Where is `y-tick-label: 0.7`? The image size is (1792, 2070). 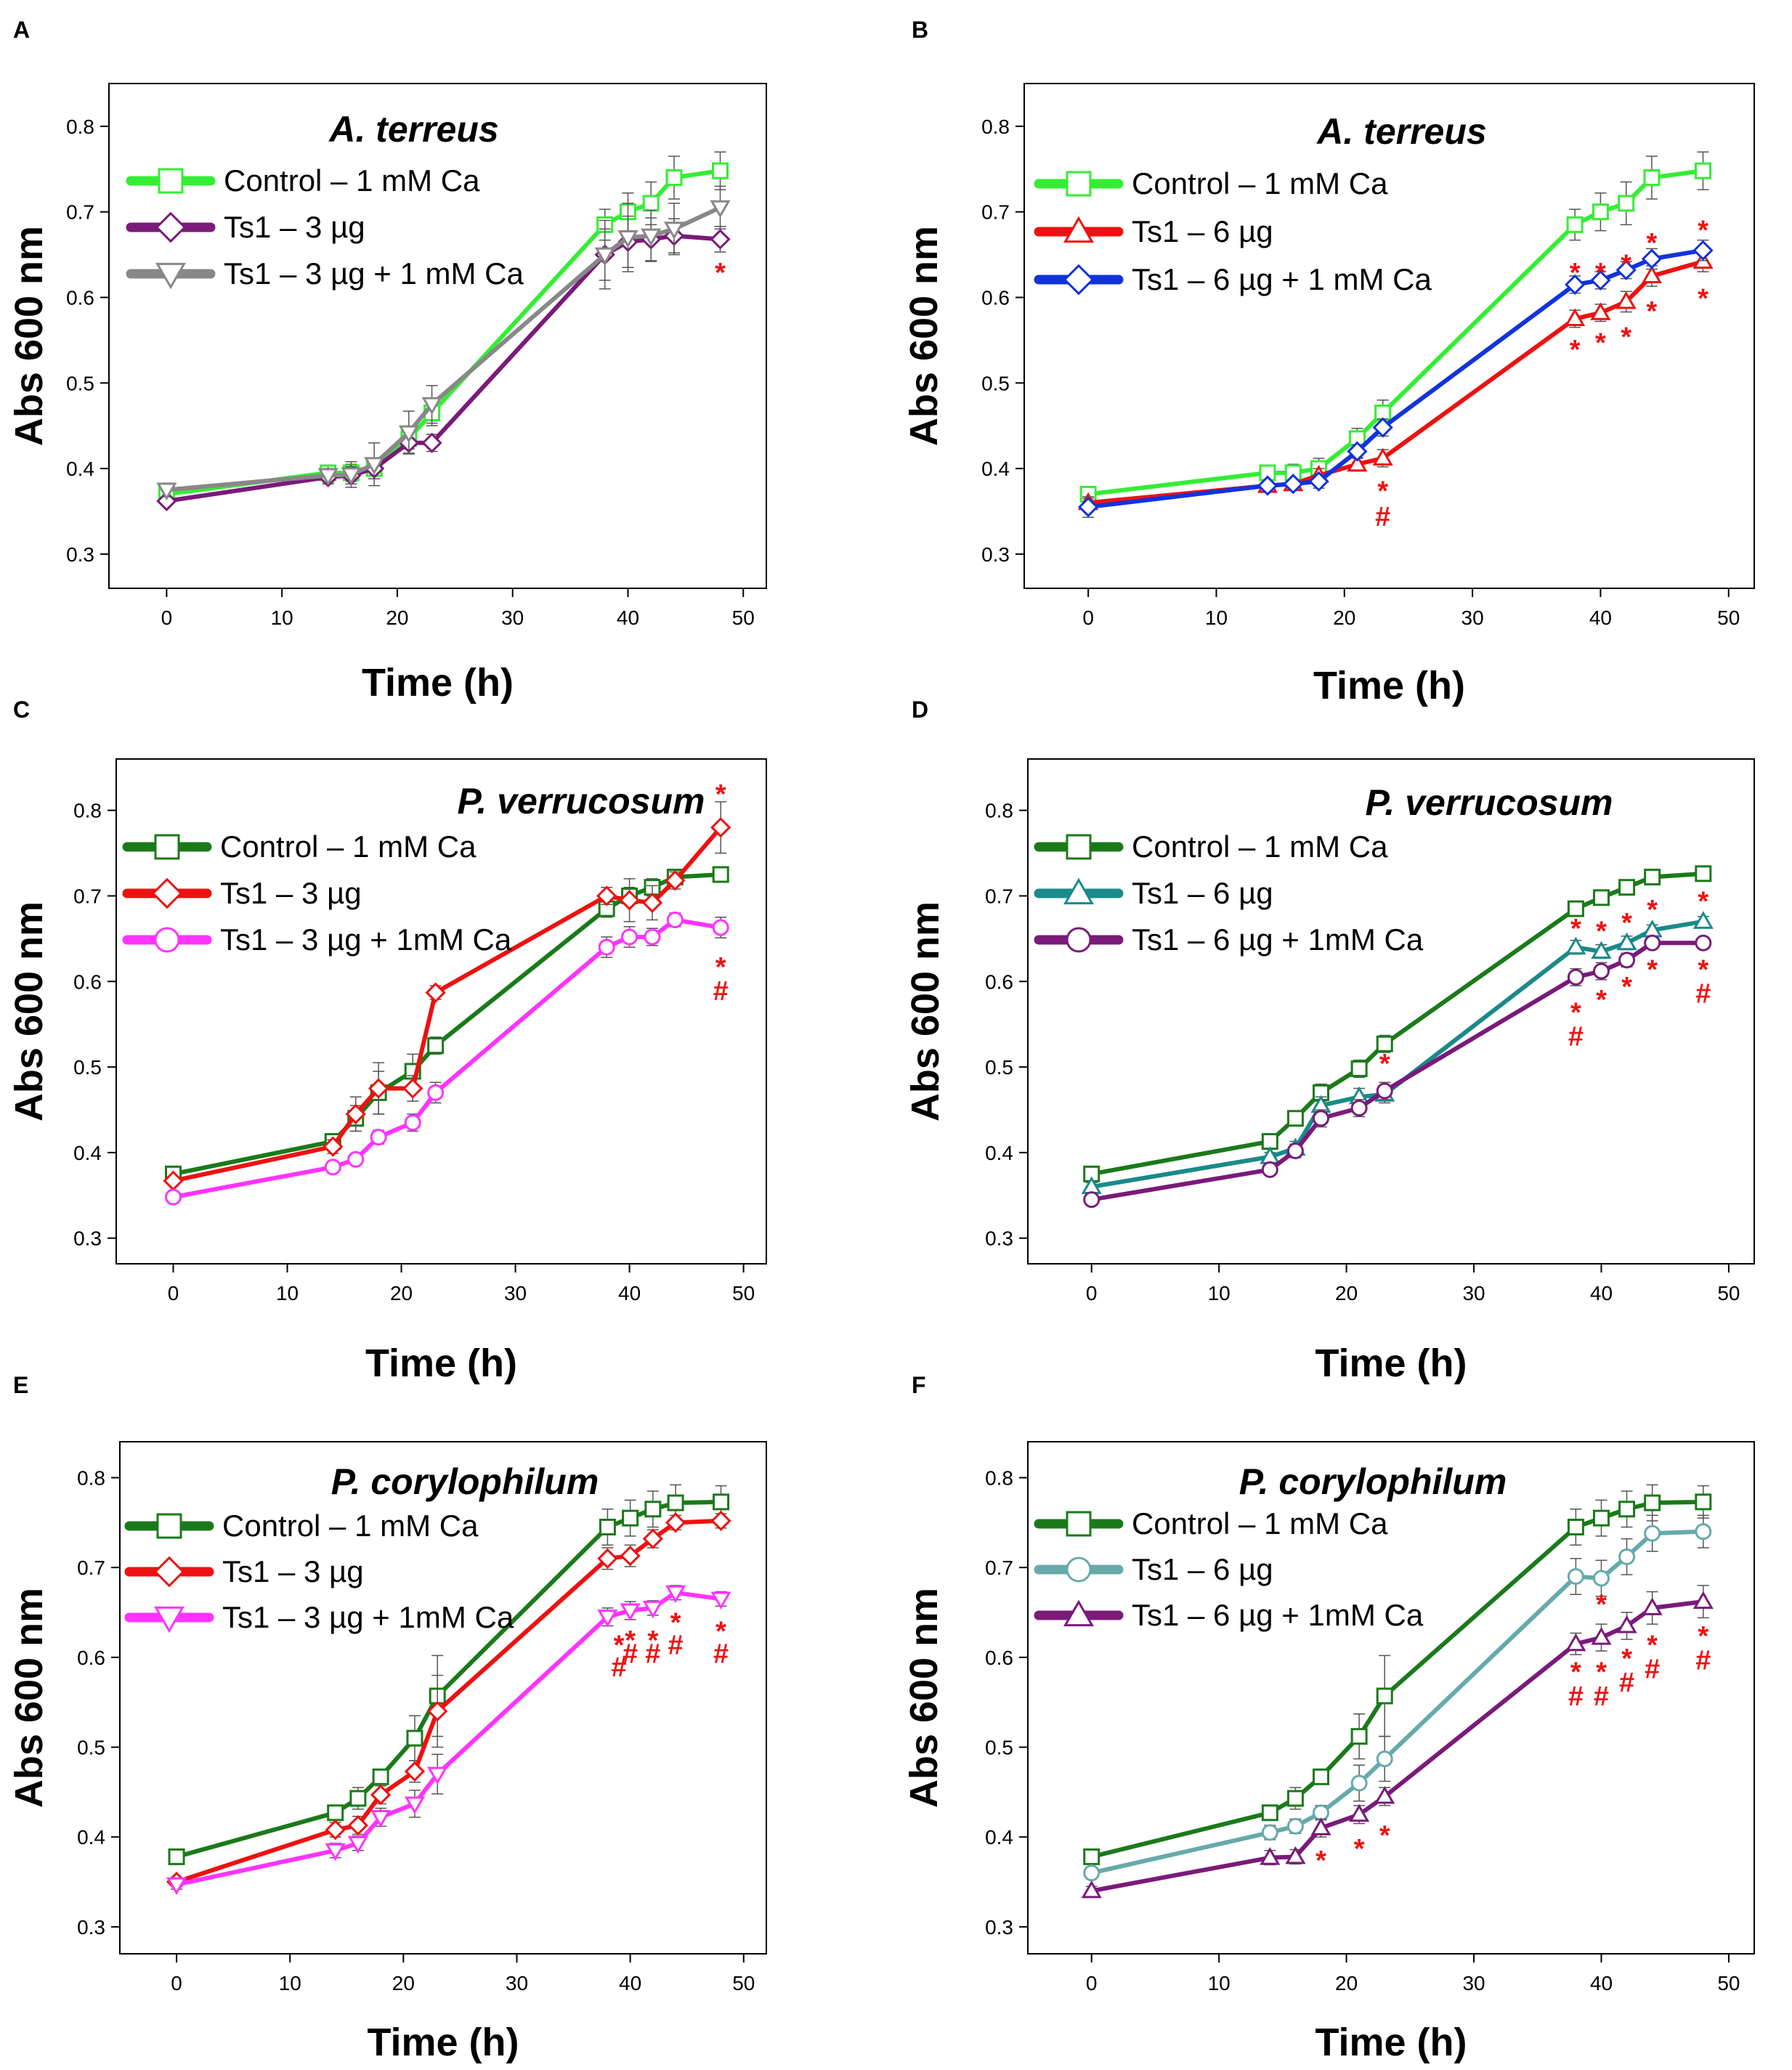 y-tick-label: 0.7 is located at coordinates (80, 212).